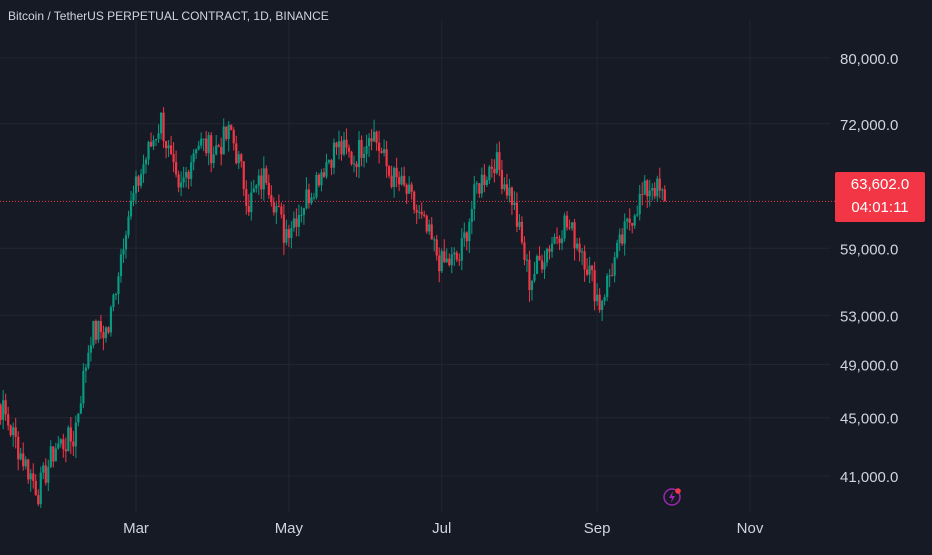 Image resolution: width=932 pixels, height=555 pixels. Describe the element at coordinates (672, 497) in the screenshot. I see `lightning-icon` at that location.